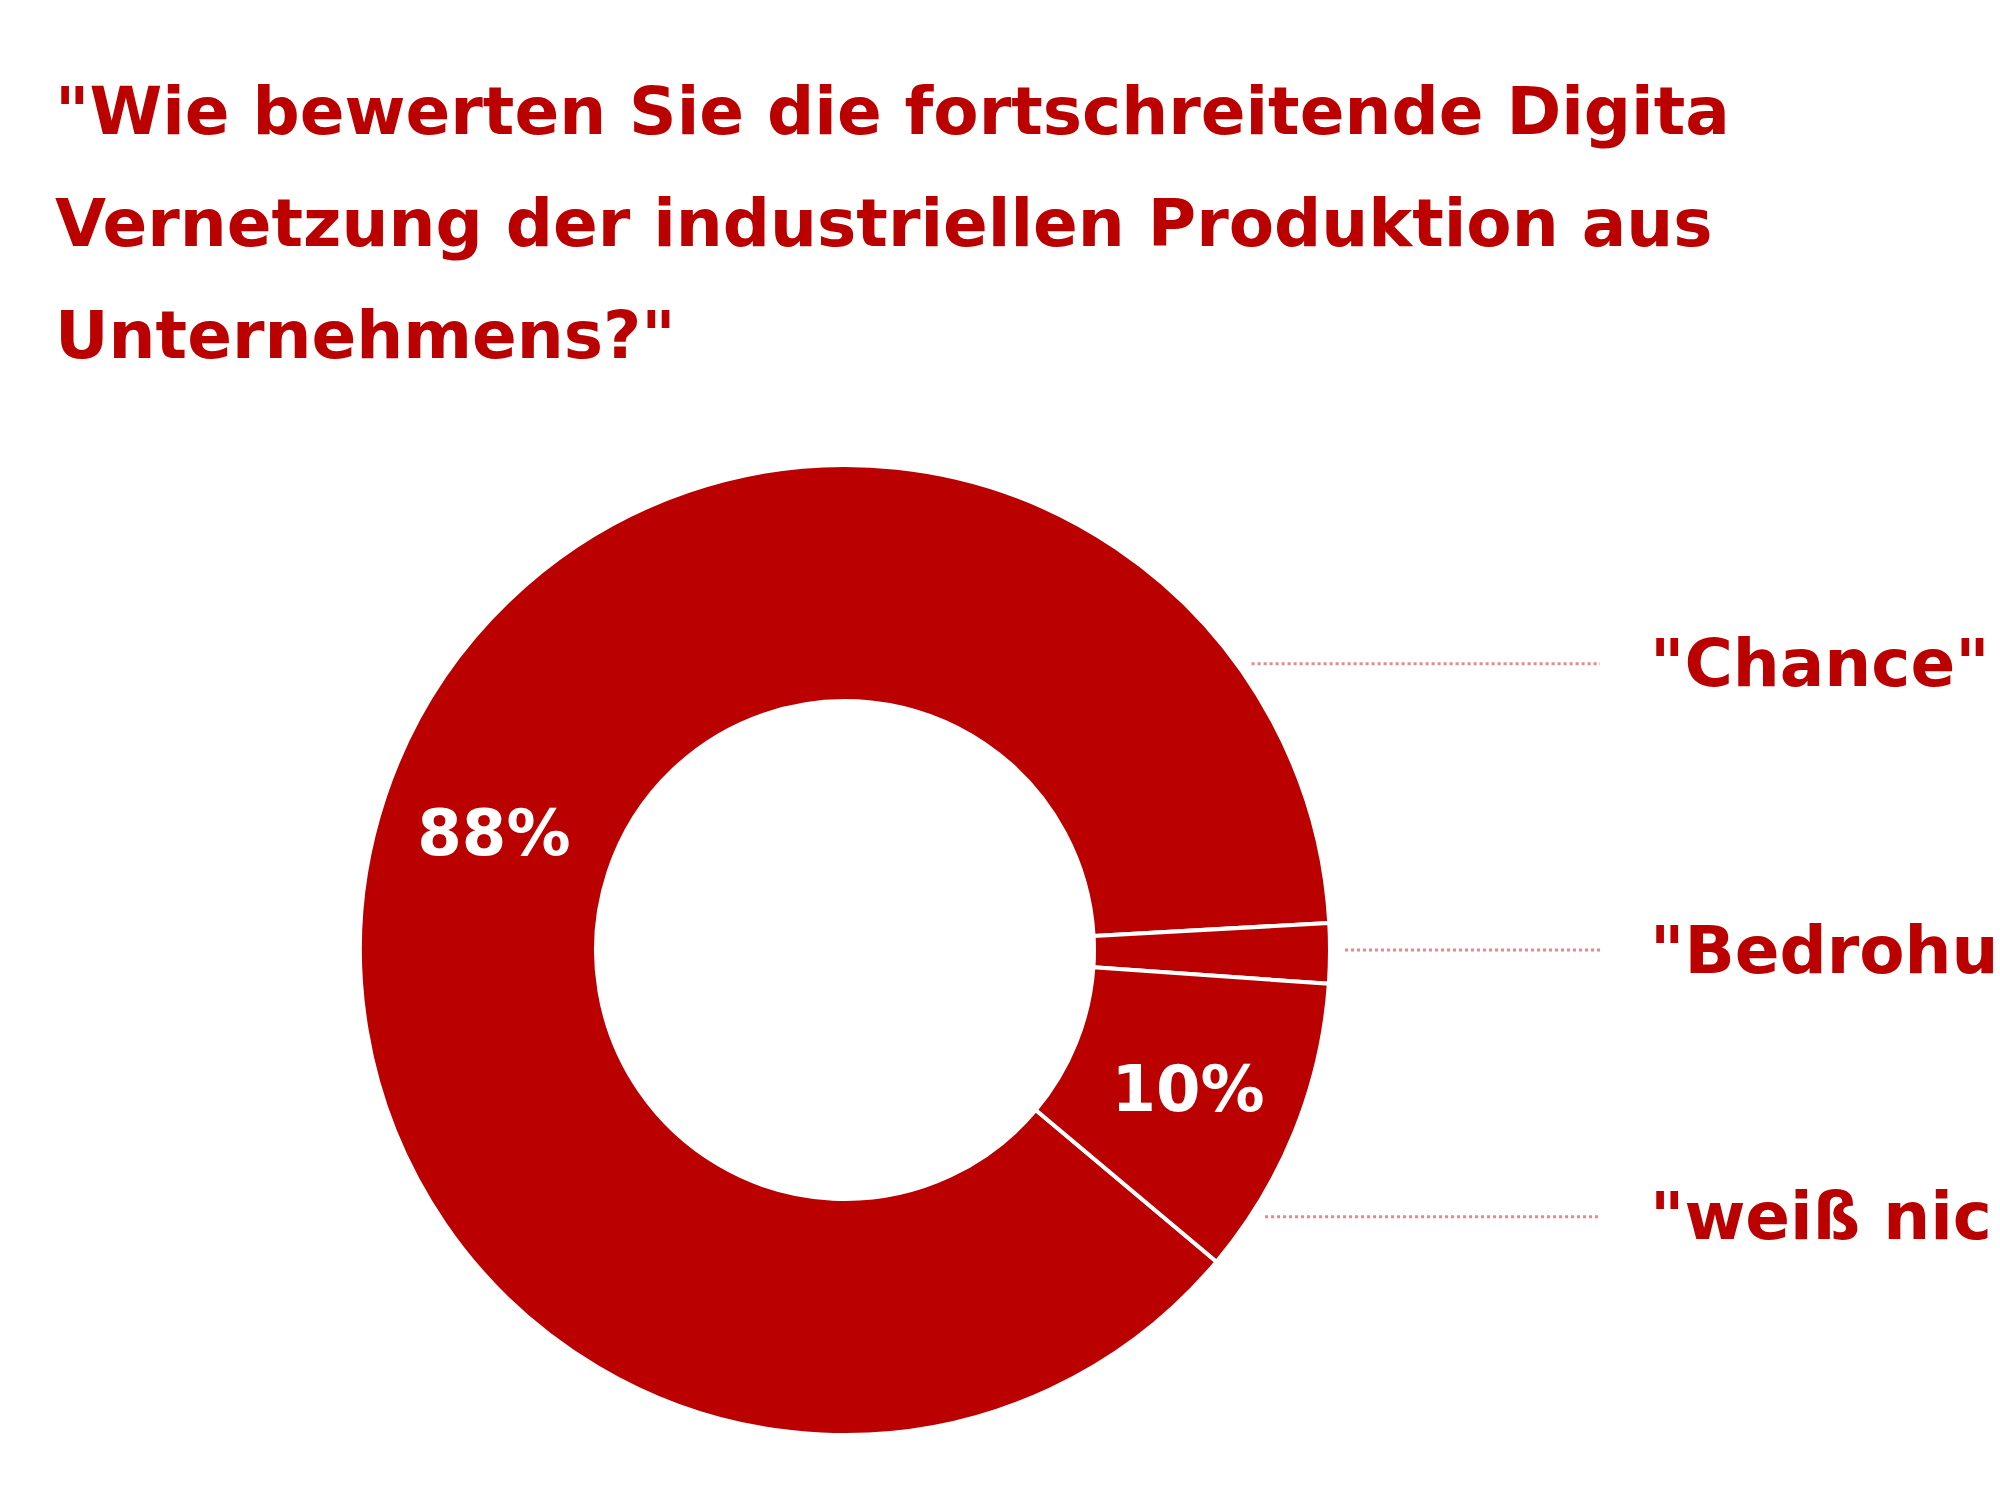 This screenshot has height=1500, width=2000. What do you see at coordinates (1824, 950) in the screenshot?
I see `slice-label: "Bedrohu` at bounding box center [1824, 950].